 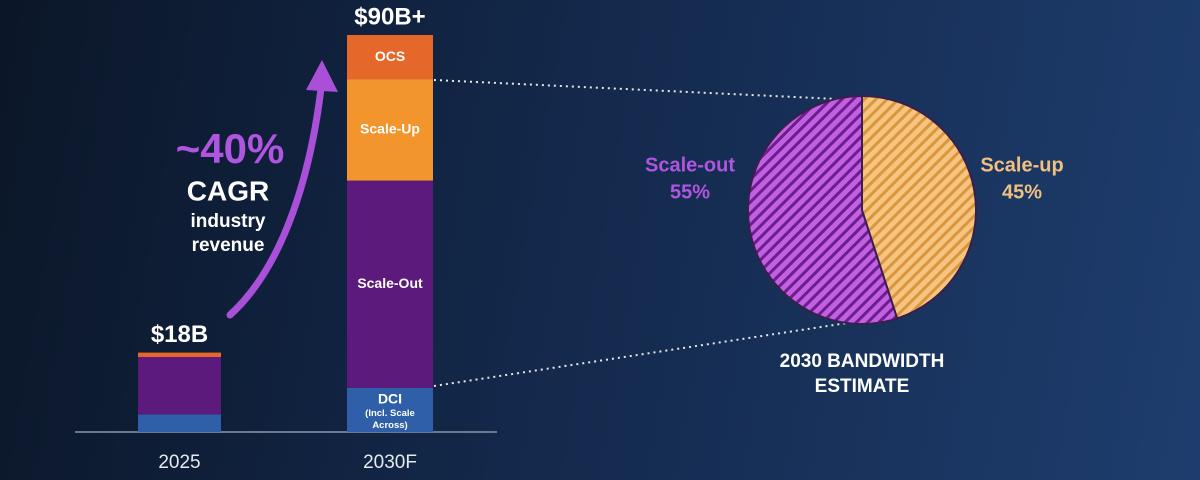 I want to click on segment-note: (Incl. Scale Across), so click(x=390, y=419).